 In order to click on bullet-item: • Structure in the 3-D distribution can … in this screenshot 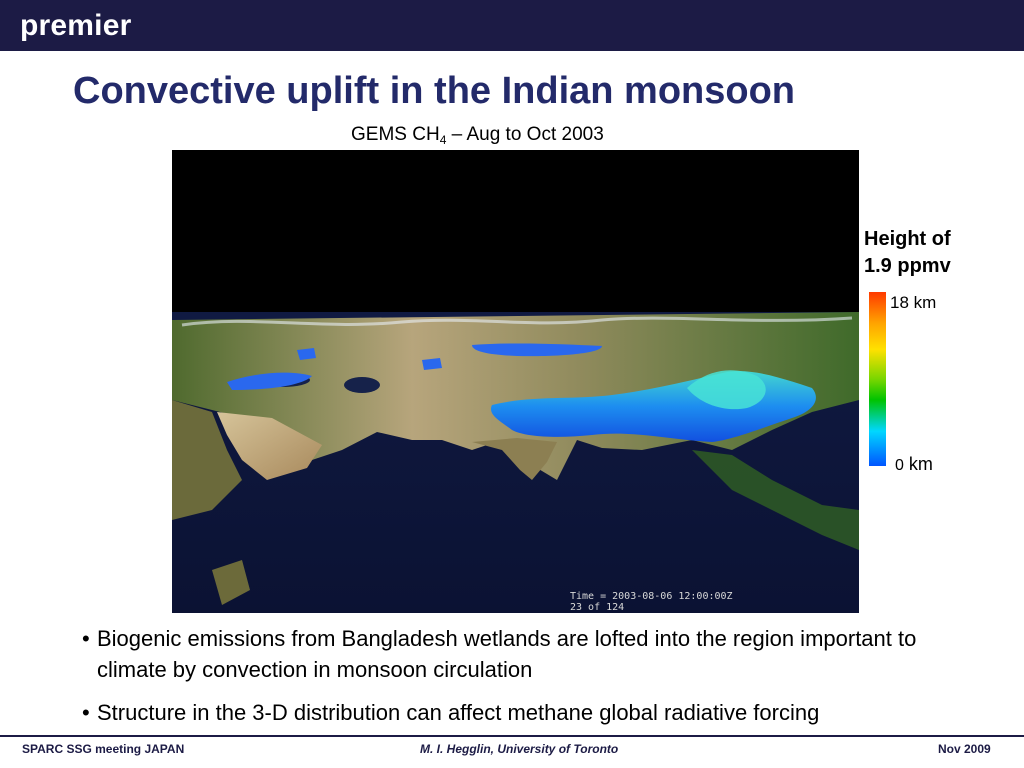, I will do `click(532, 712)`.